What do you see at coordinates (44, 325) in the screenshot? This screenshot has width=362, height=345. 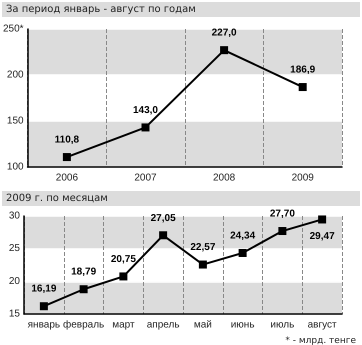 I see `x-tick-label: январь` at bounding box center [44, 325].